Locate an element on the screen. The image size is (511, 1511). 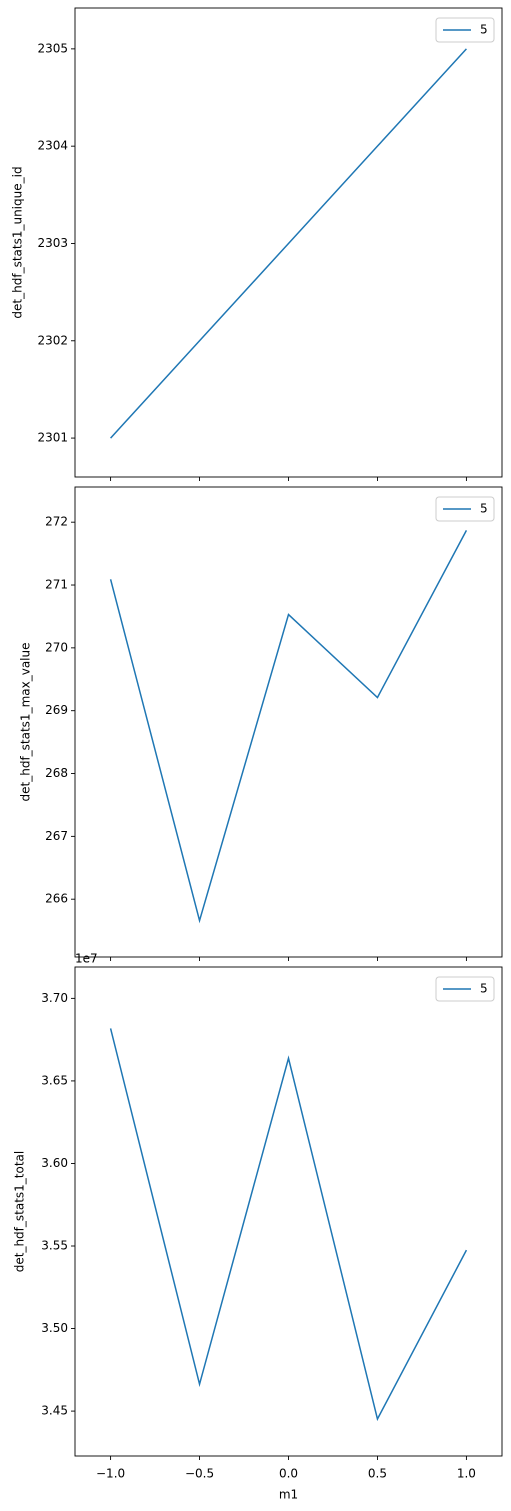
y-tick-label: 271 is located at coordinates (56, 585).